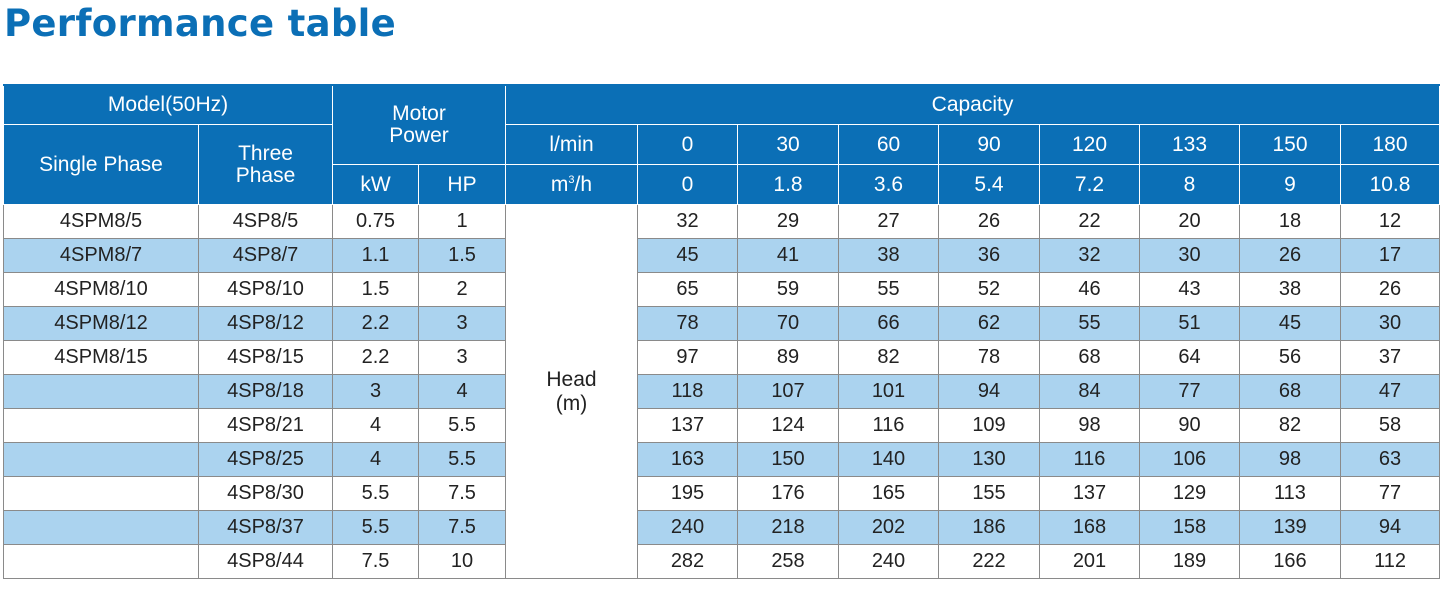 This screenshot has height=604, width=1440. I want to click on head-value: 282, so click(687, 561).